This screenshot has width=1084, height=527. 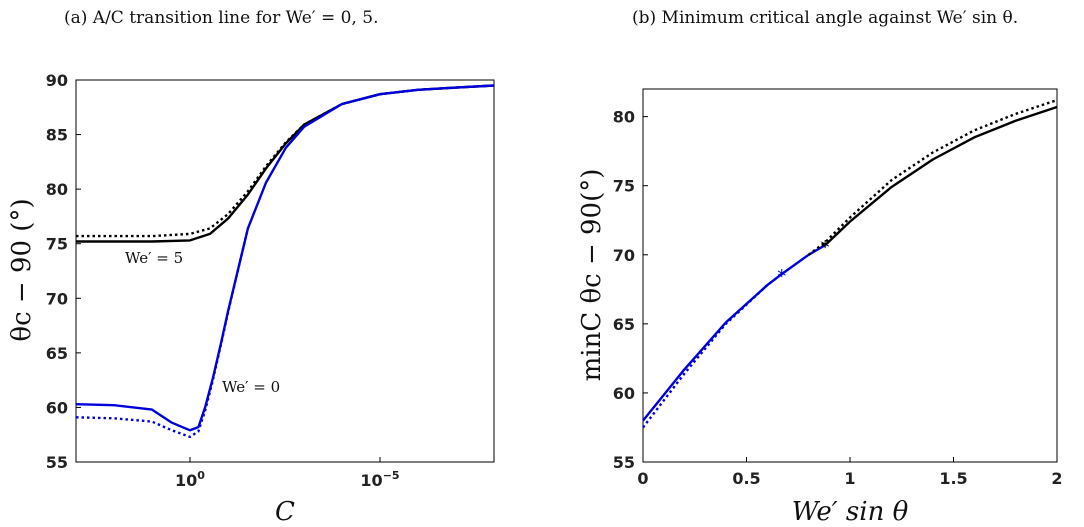 I want to click on chart-b-series-black-dotted, so click(x=932, y=177).